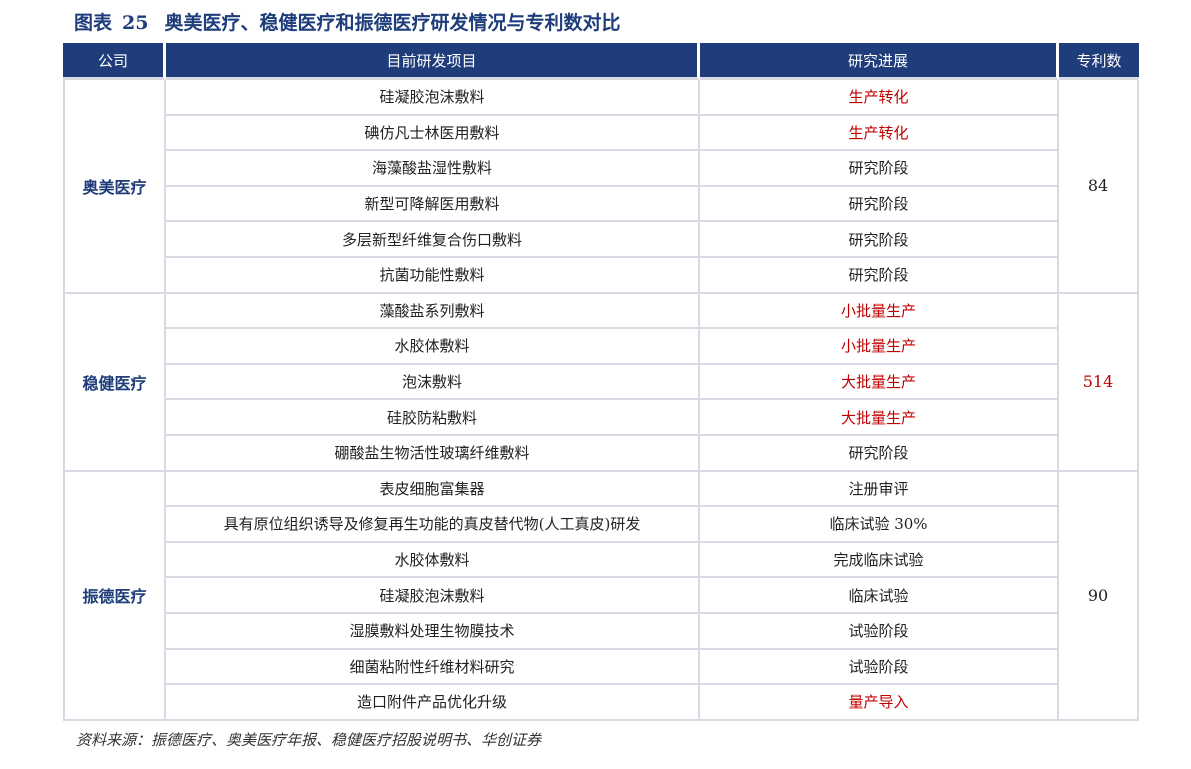 Image resolution: width=1191 pixels, height=769 pixels. What do you see at coordinates (433, 275) in the screenshot?
I see `project-cell: 抗菌功能性敷料` at bounding box center [433, 275].